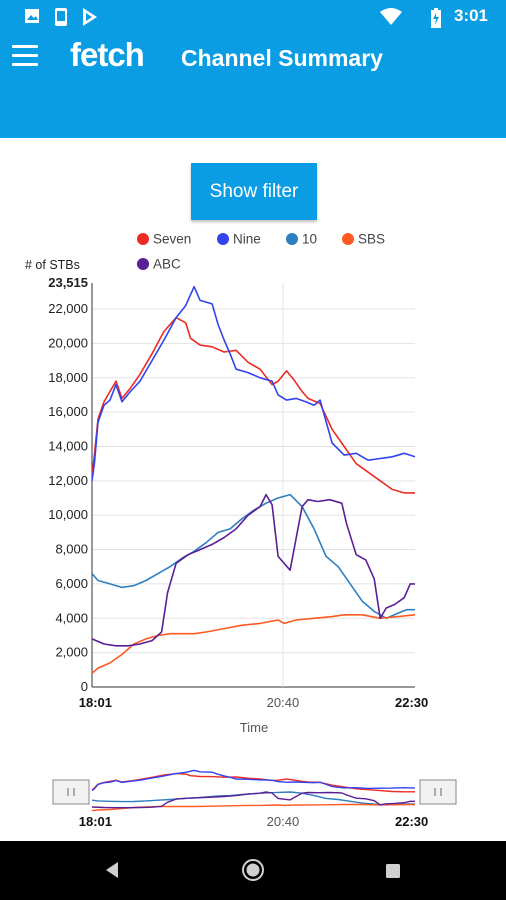  What do you see at coordinates (282, 58) in the screenshot?
I see `page-title: Channel Summary` at bounding box center [282, 58].